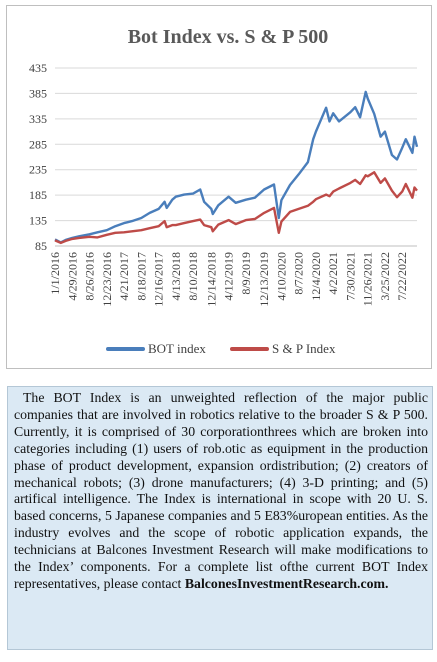 Image resolution: width=437 pixels, height=662 pixels. What do you see at coordinates (350, 276) in the screenshot?
I see `x-tick-label: 7/30/2021` at bounding box center [350, 276].